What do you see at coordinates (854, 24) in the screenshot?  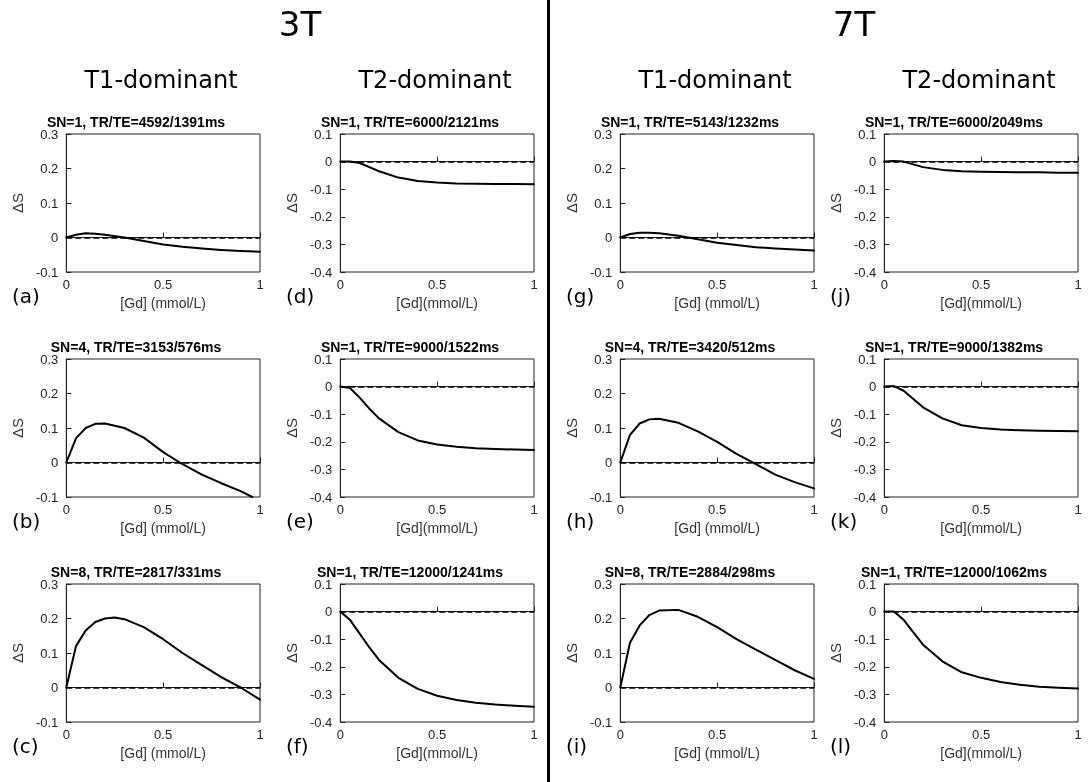 I see `text: 7T` at bounding box center [854, 24].